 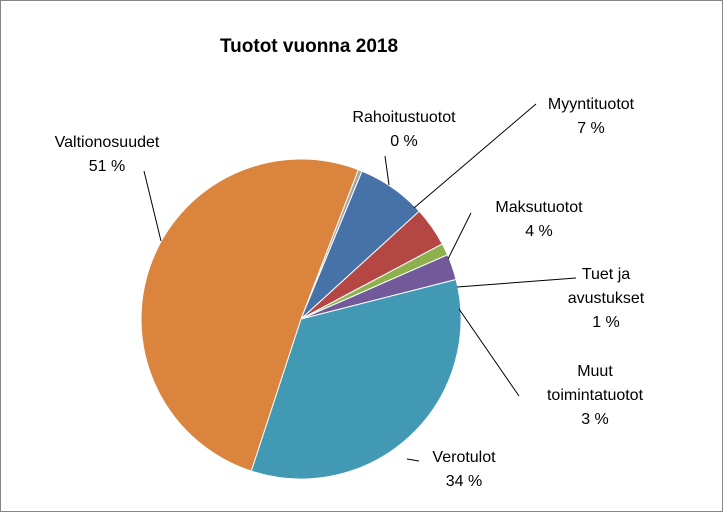 I want to click on slice-label-3: Maksutuotot 4 %, so click(x=539, y=219).